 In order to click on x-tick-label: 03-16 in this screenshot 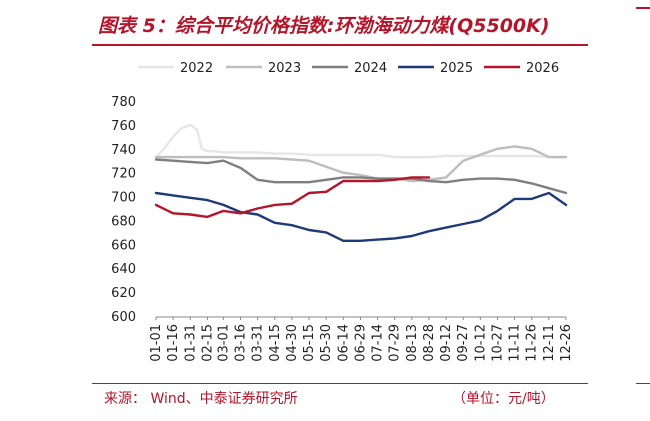, I will do `click(241, 343)`.